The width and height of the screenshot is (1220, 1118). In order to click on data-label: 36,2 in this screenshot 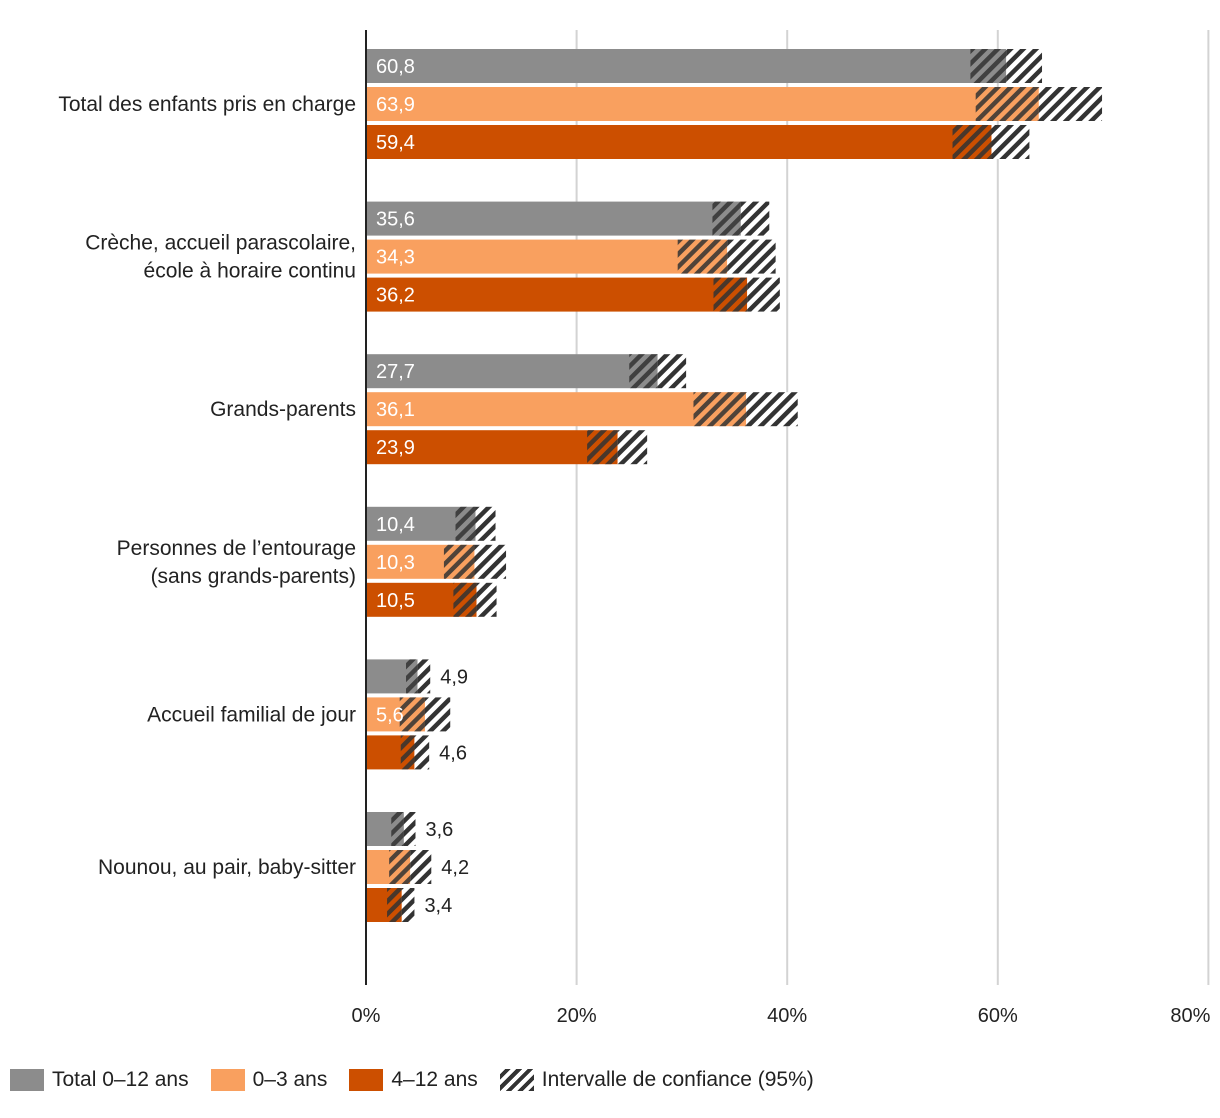, I will do `click(395, 296)`.